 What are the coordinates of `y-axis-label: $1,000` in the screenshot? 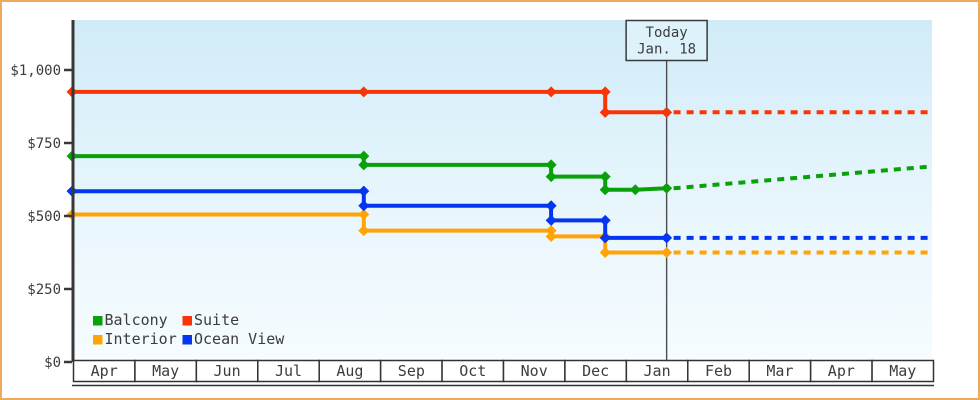 It's located at (35, 71).